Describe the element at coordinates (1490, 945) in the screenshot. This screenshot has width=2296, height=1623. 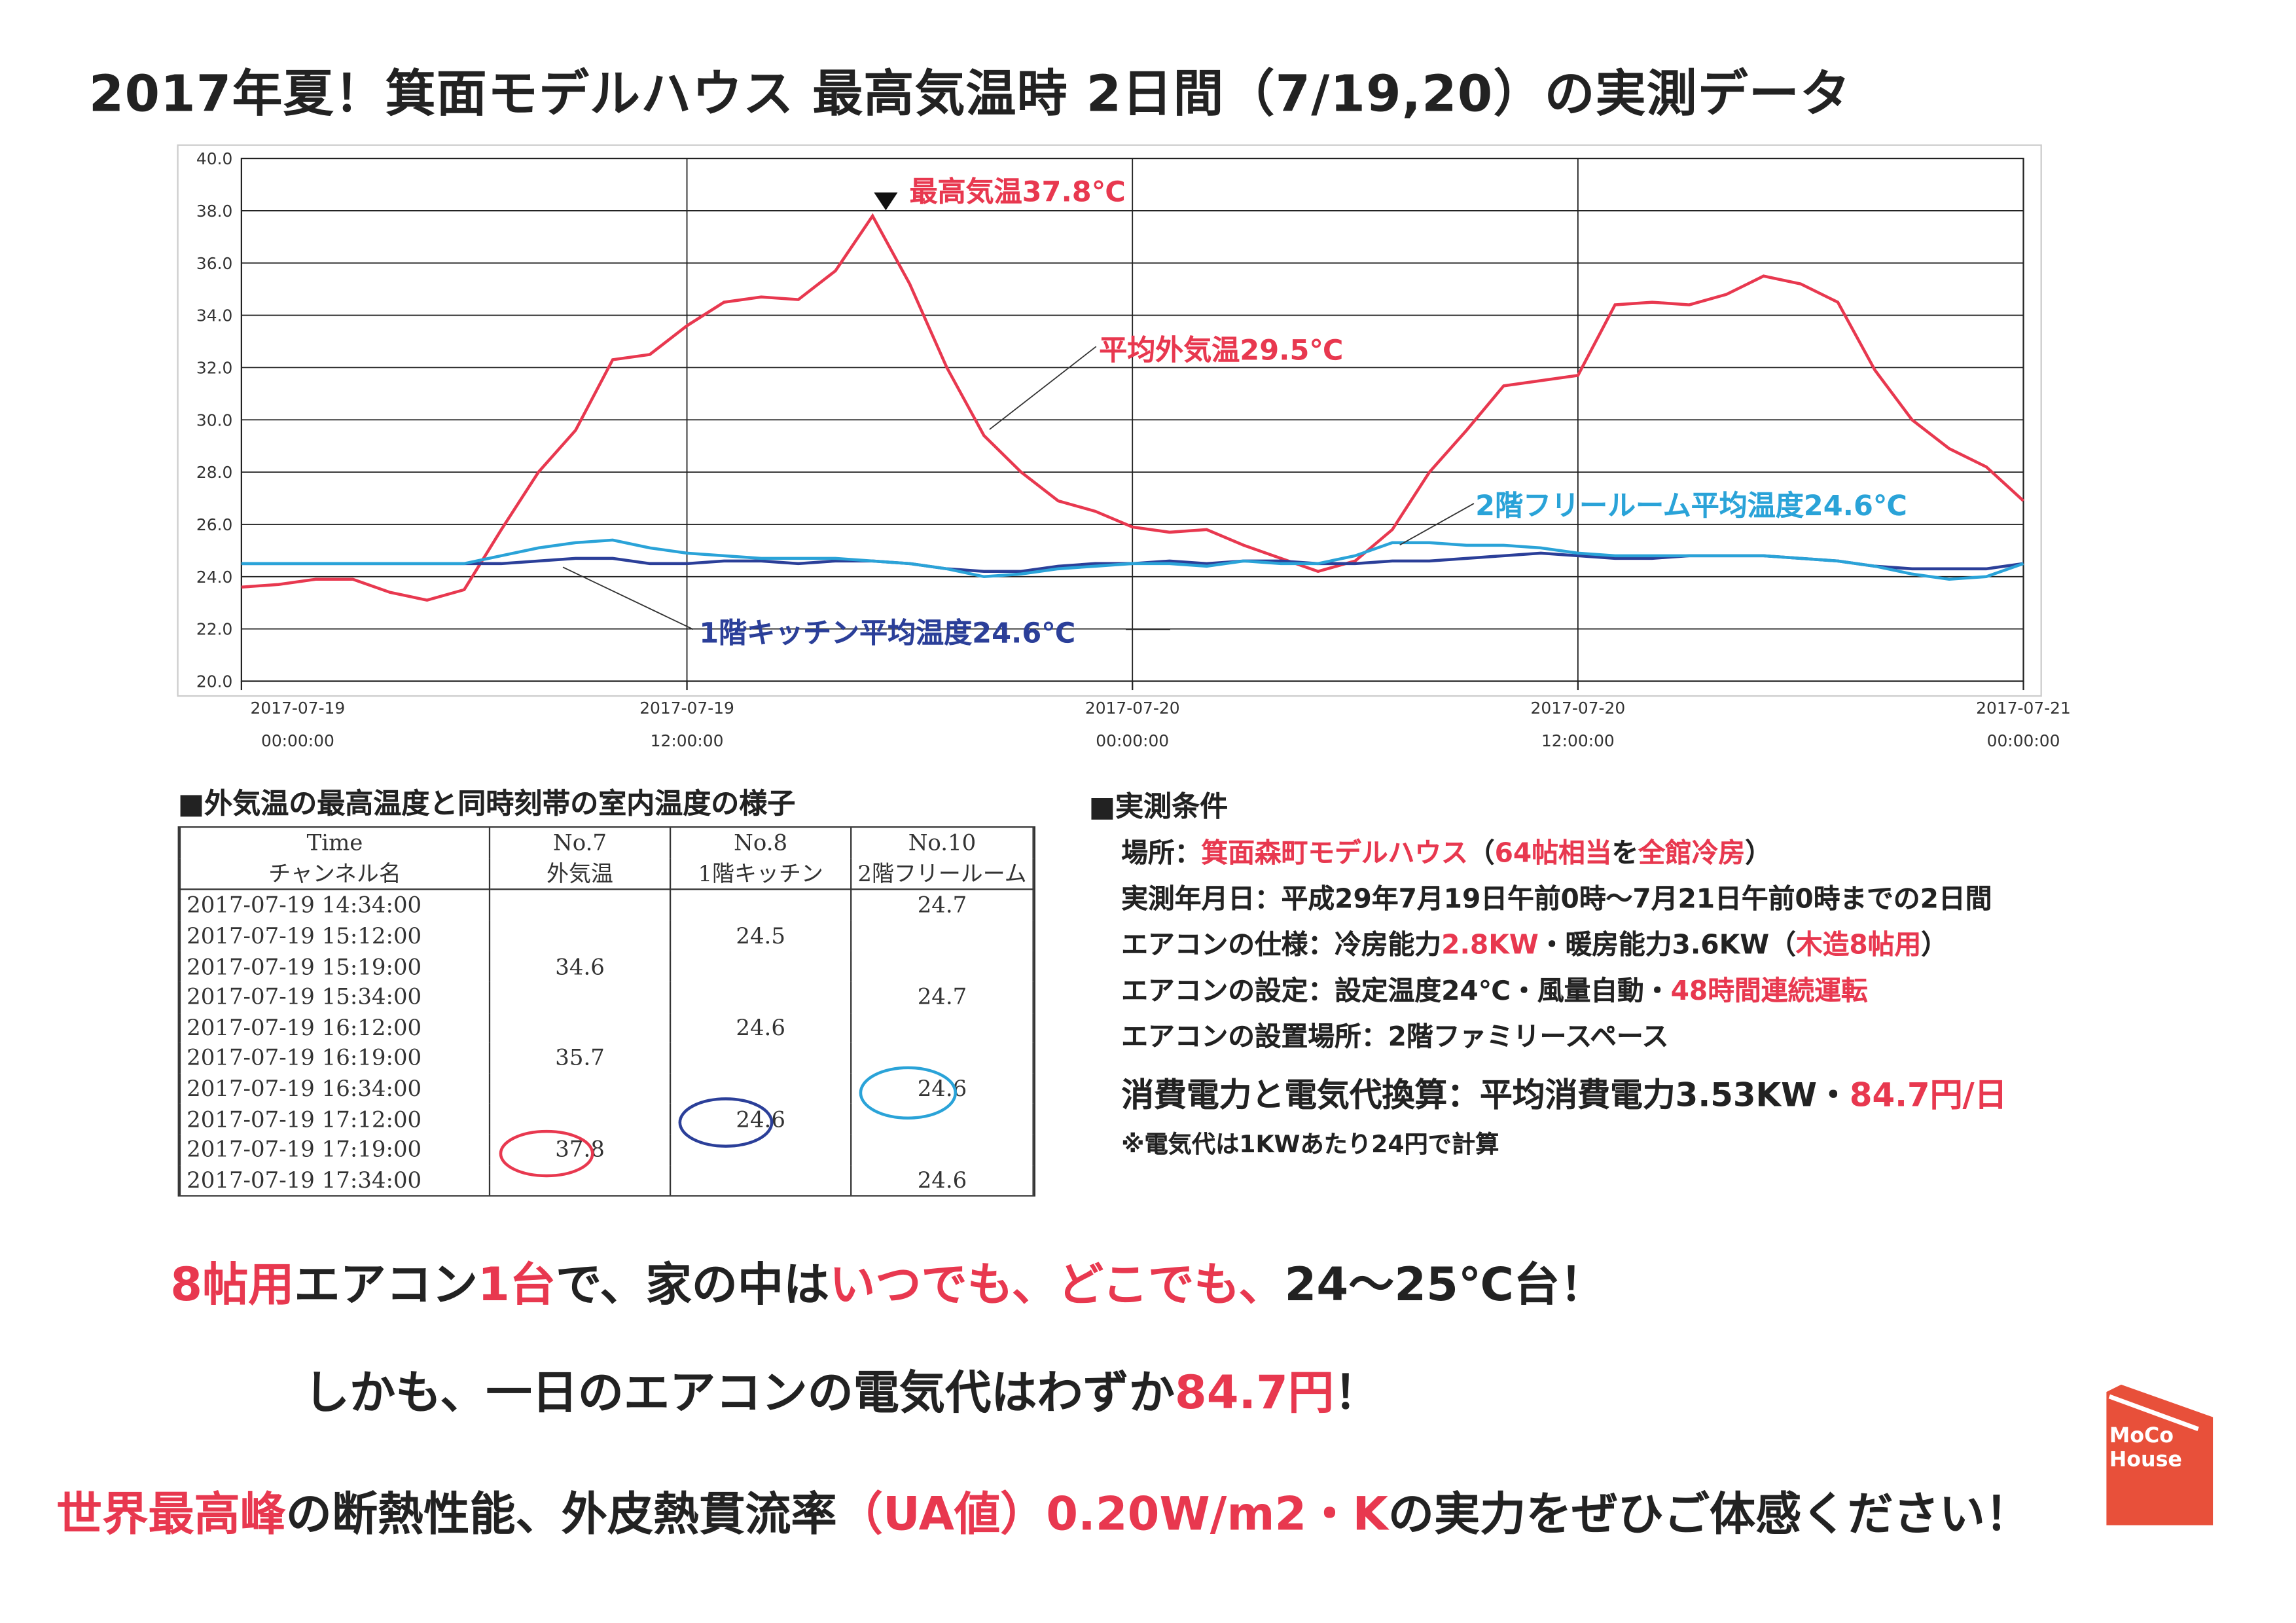
I see `text-segment: 2.8KW` at that location.